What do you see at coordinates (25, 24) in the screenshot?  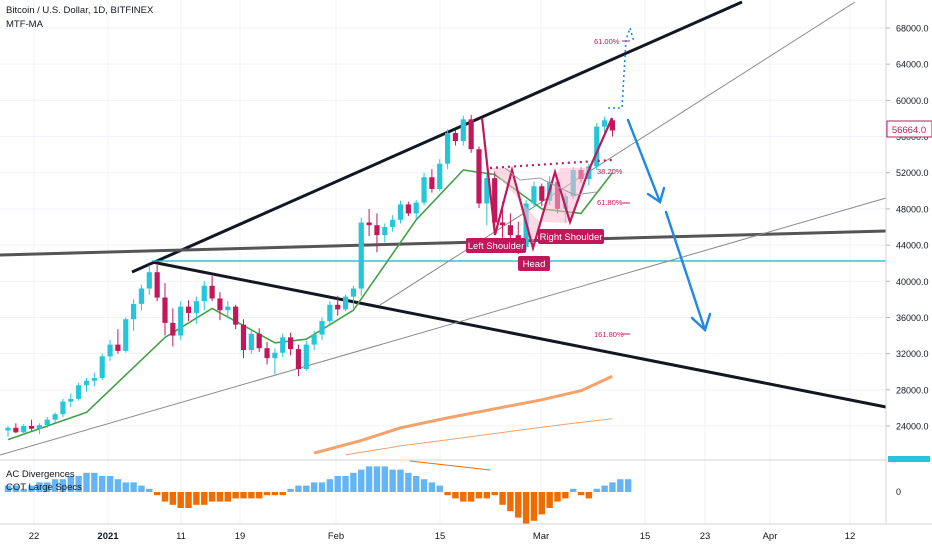 I see `indicator-name: MTF-MA` at bounding box center [25, 24].